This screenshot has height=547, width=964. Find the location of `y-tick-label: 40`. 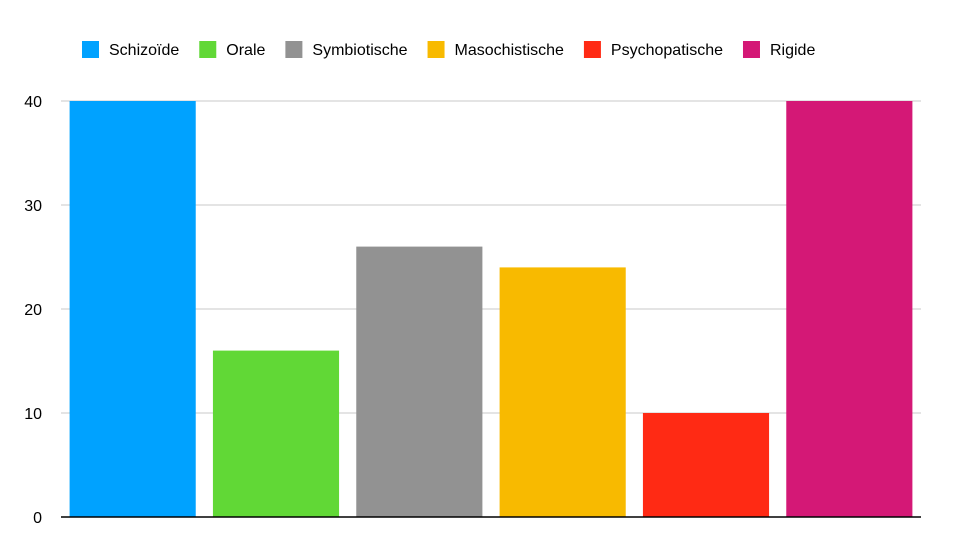

y-tick-label: 40 is located at coordinates (33, 102).